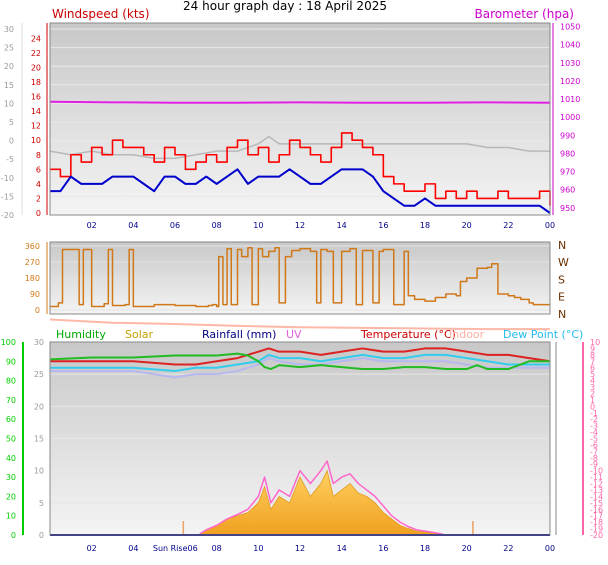 This screenshot has height=565, width=608. Describe the element at coordinates (36, 82) in the screenshot. I see `windspeed-tick-label: 18` at that location.